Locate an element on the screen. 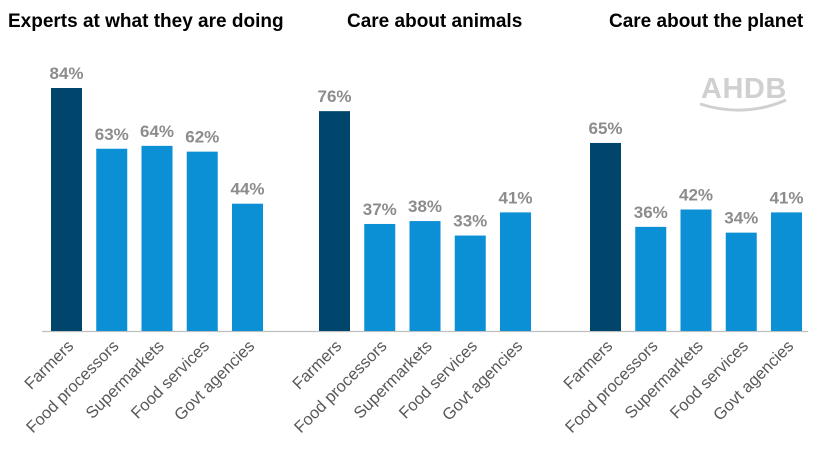  panel-title: Experts at what they are doing is located at coordinates (146, 21).